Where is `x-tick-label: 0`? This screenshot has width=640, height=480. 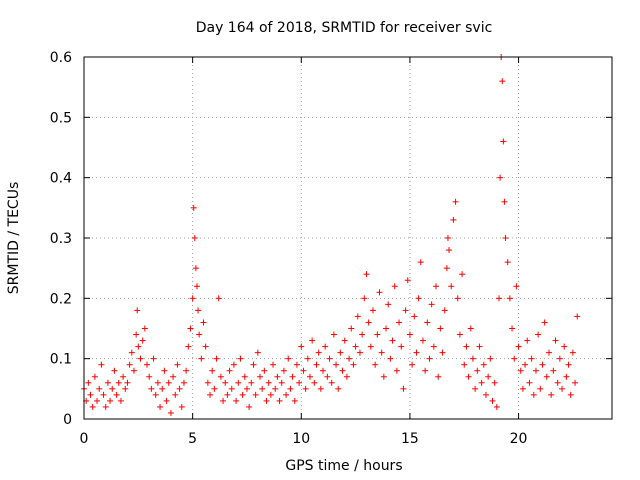
x-tick-label: 0 is located at coordinates (84, 439).